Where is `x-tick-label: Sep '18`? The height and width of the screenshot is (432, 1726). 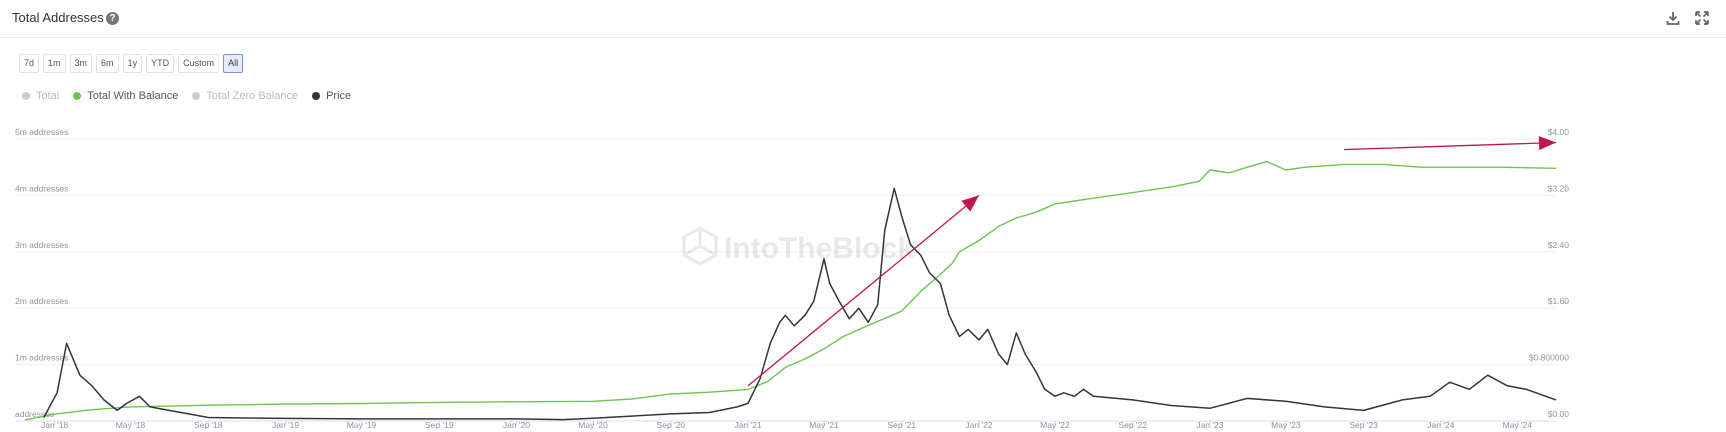 x-tick-label: Sep '18 is located at coordinates (208, 425).